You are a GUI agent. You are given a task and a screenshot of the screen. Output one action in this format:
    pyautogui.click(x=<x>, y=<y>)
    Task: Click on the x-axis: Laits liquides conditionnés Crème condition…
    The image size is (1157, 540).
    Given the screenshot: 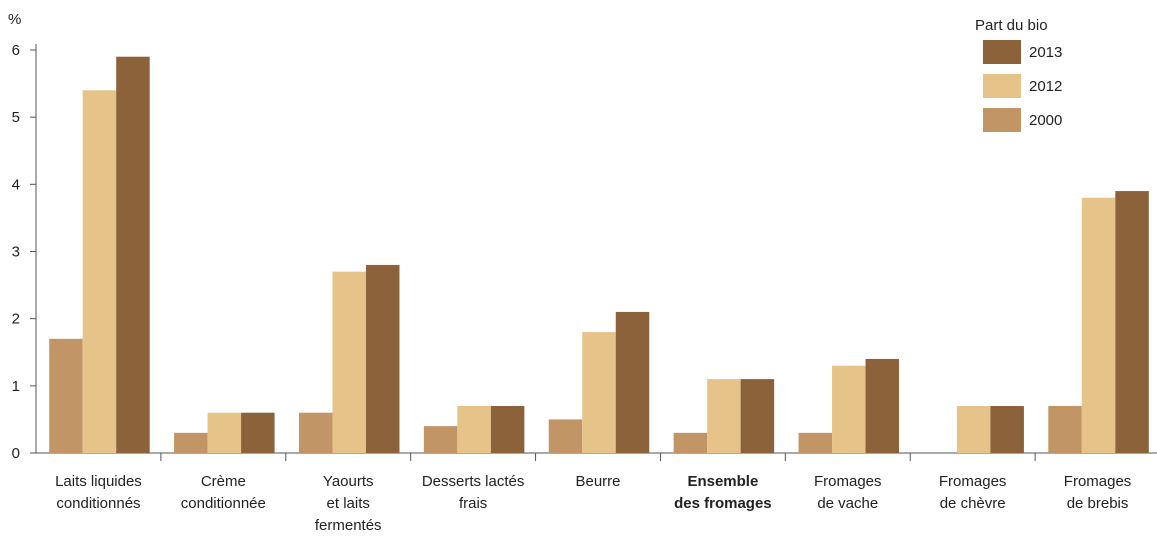 What is the action you would take?
    pyautogui.click(x=596, y=493)
    